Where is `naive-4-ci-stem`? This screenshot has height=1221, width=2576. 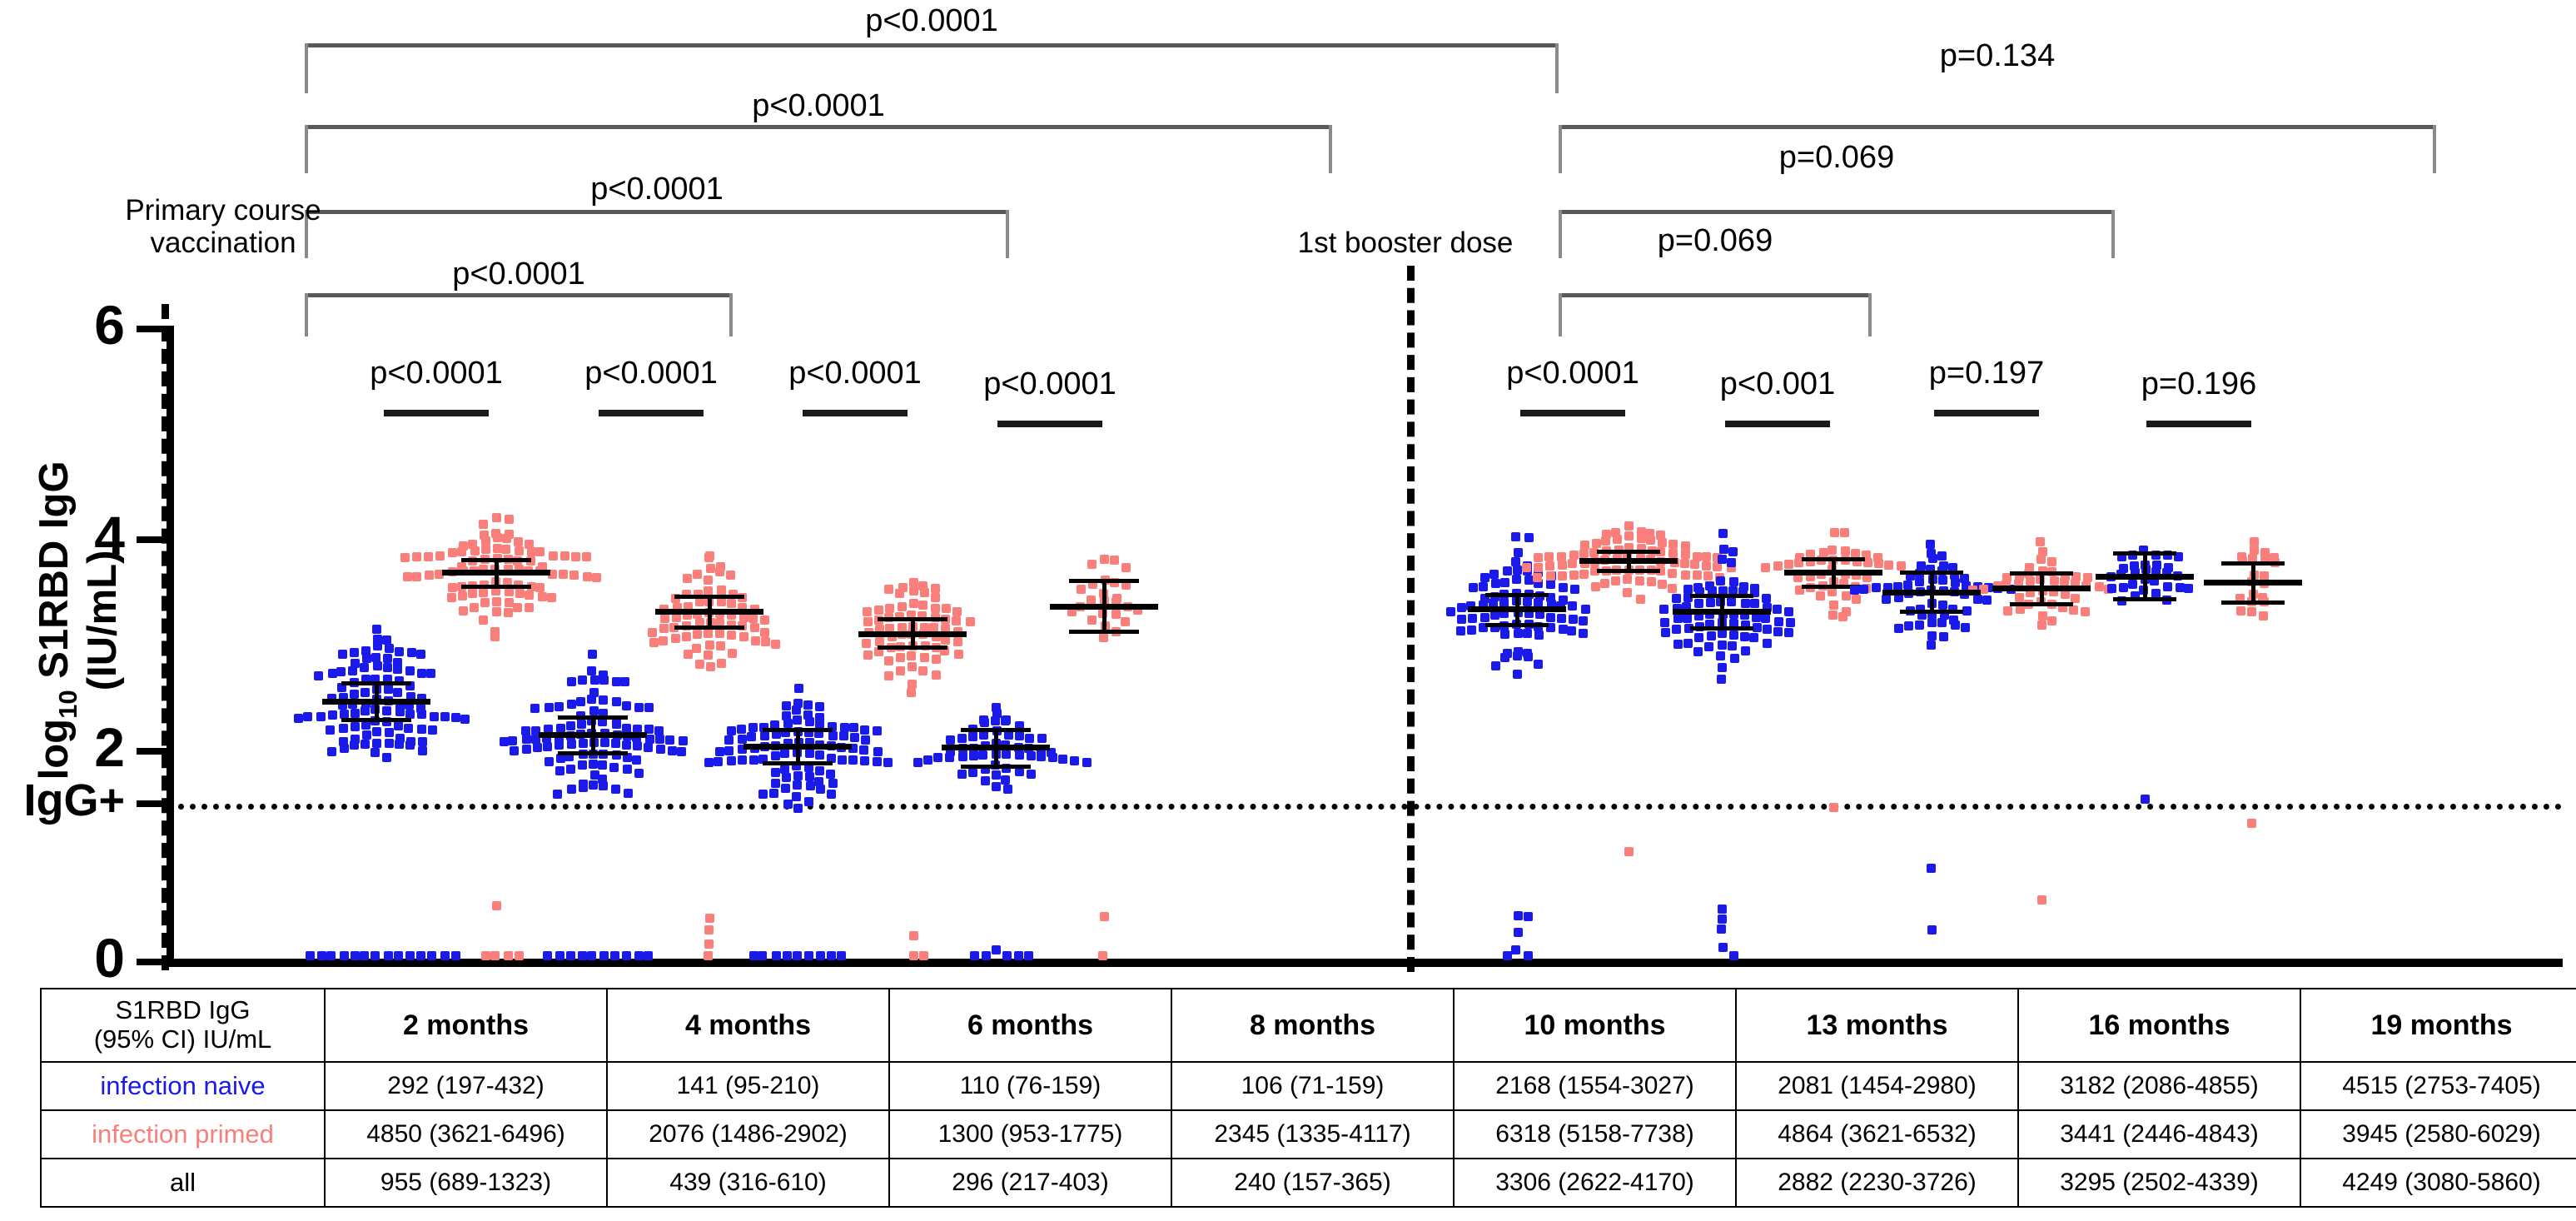
naive-4-ci-stem is located at coordinates (1516, 610).